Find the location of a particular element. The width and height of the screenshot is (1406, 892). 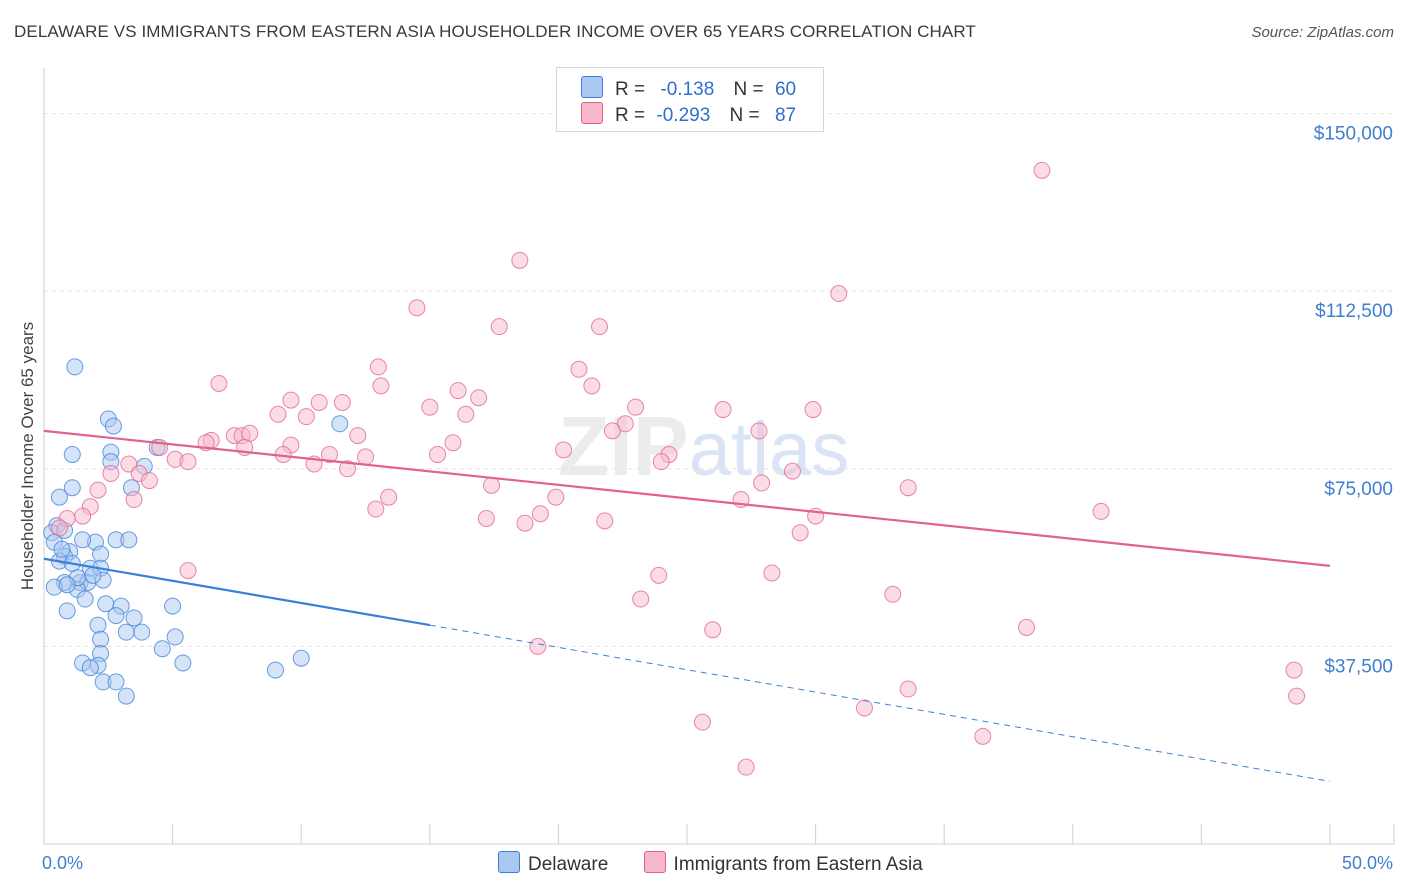

legend-r-value: -0.293 is located at coordinates (683, 115).